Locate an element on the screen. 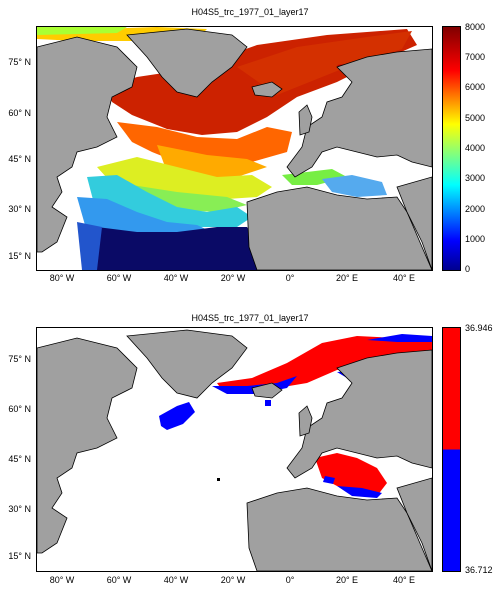  colorbar-tick-0: 0 is located at coordinates (468, 269).